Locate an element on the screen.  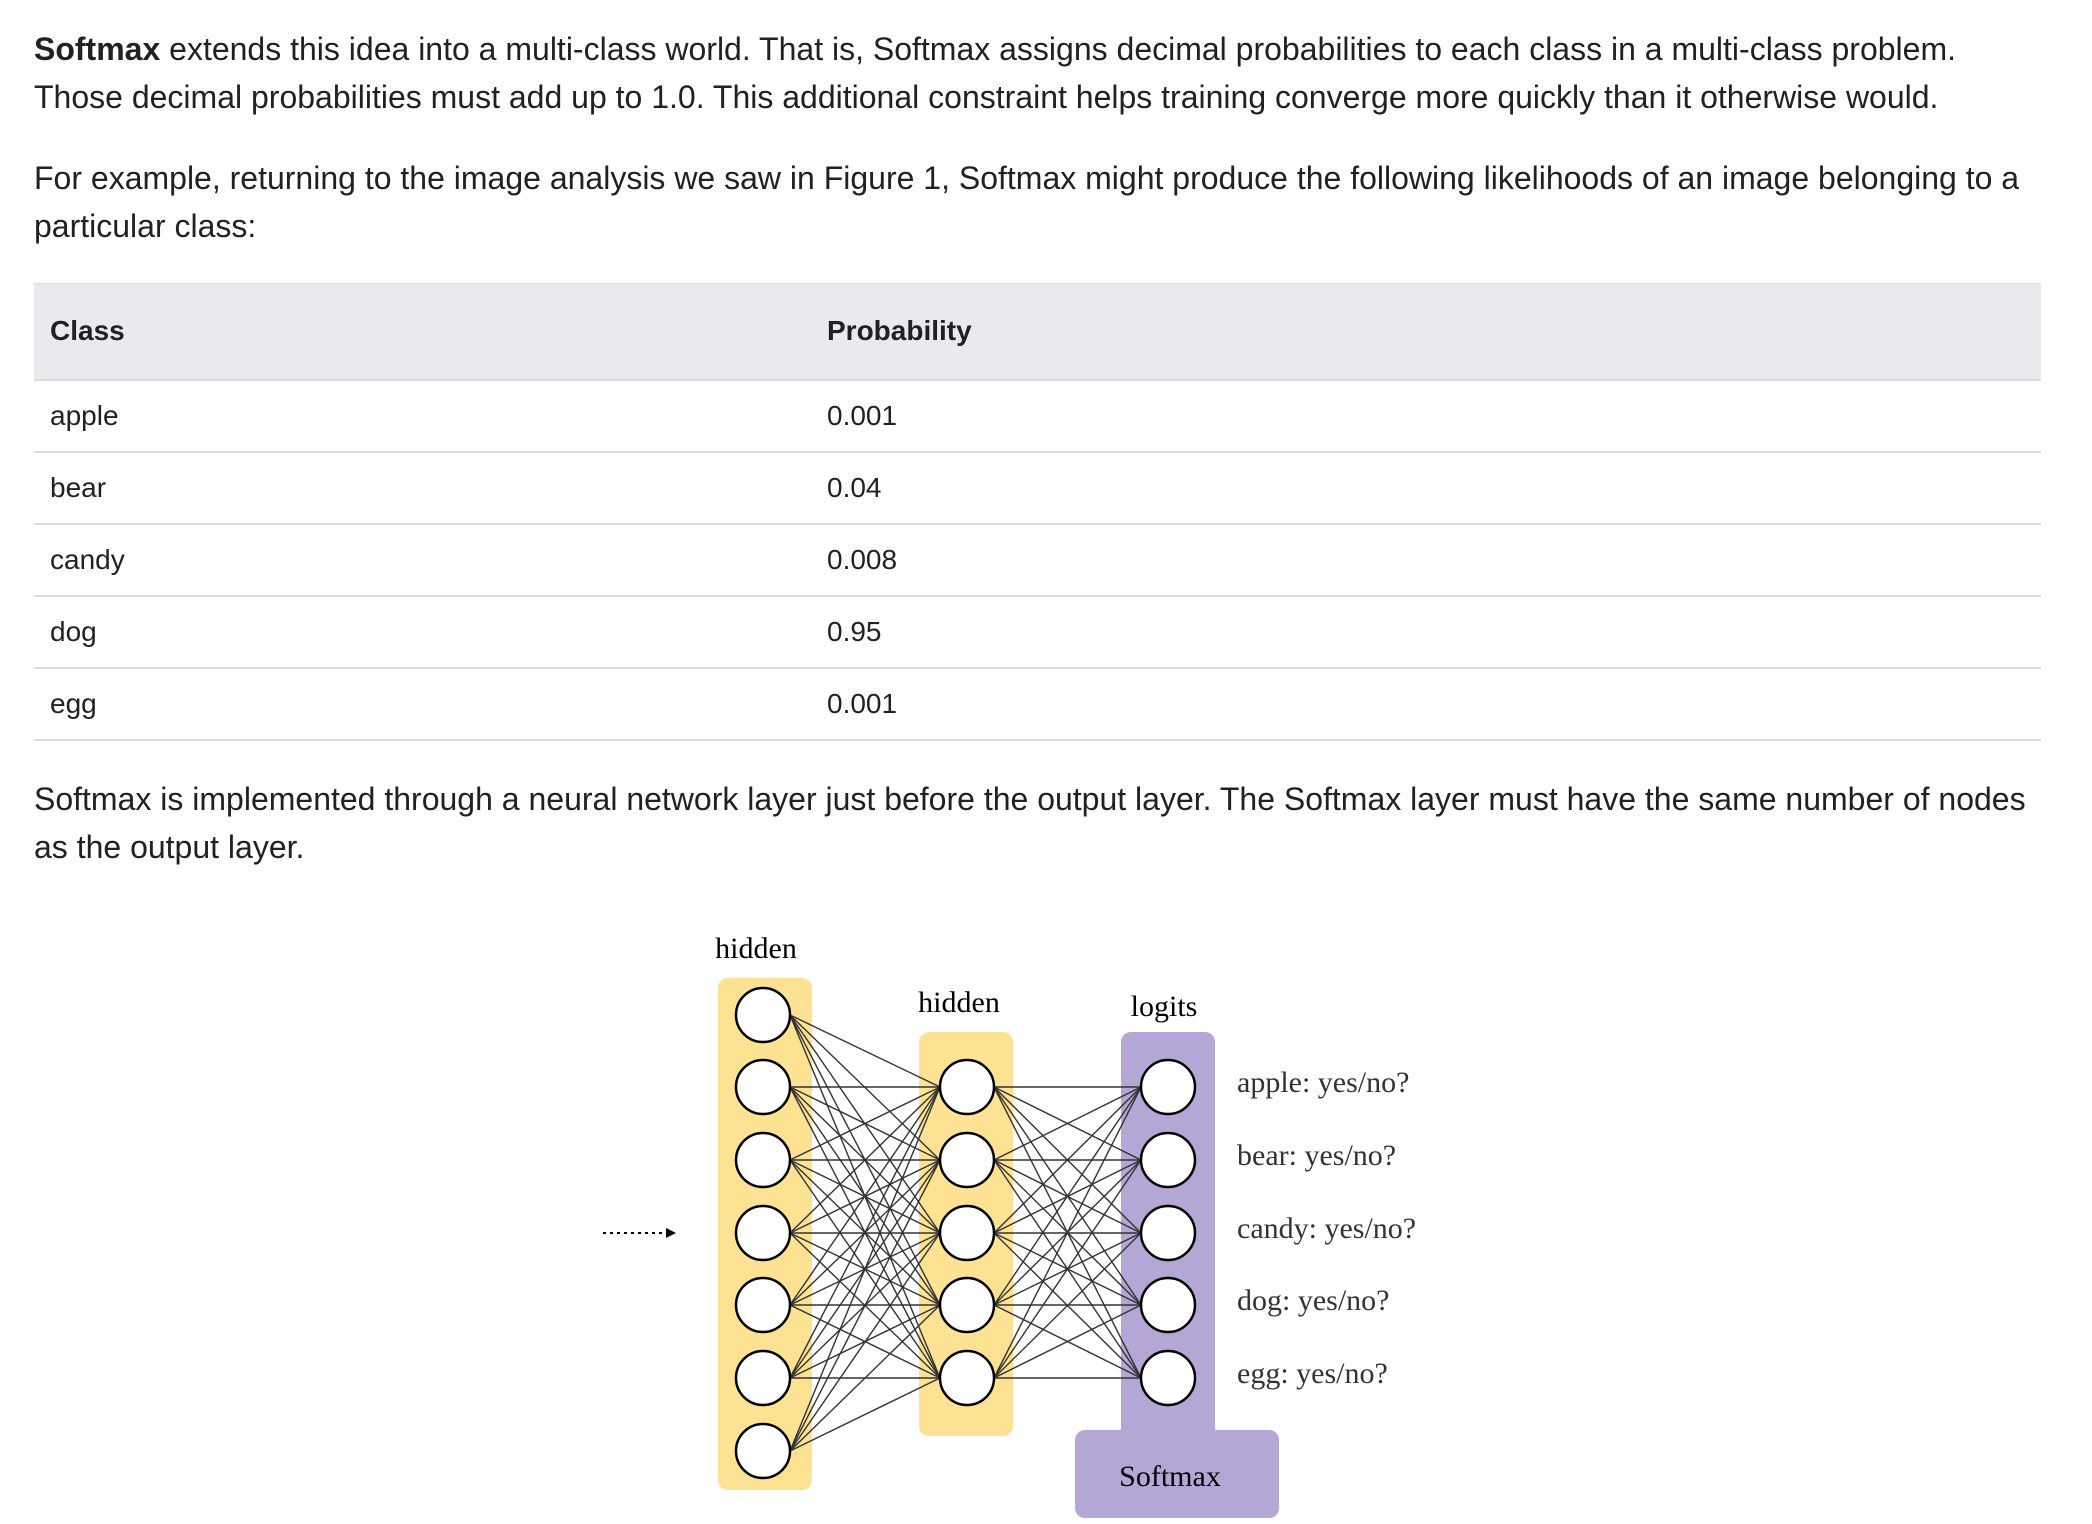
probability-cell: 0.008 is located at coordinates (862, 559).